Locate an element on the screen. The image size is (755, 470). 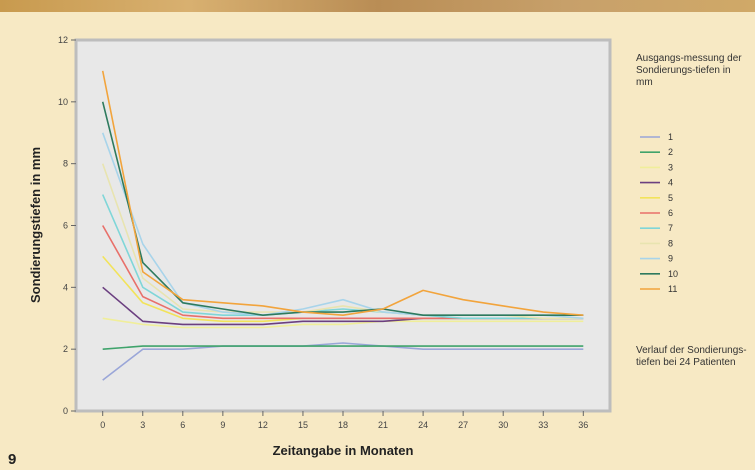
legend-label-6: 6 is located at coordinates (670, 213).